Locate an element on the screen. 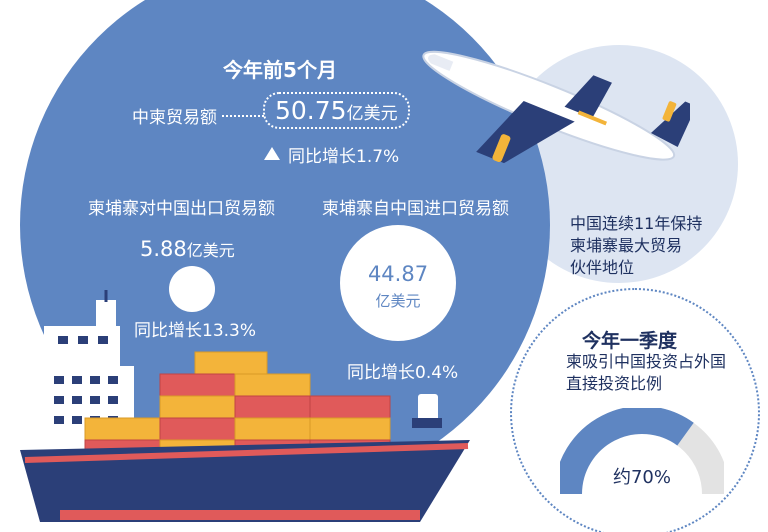 The height and width of the screenshot is (532, 768). mast is located at coordinates (106, 314).